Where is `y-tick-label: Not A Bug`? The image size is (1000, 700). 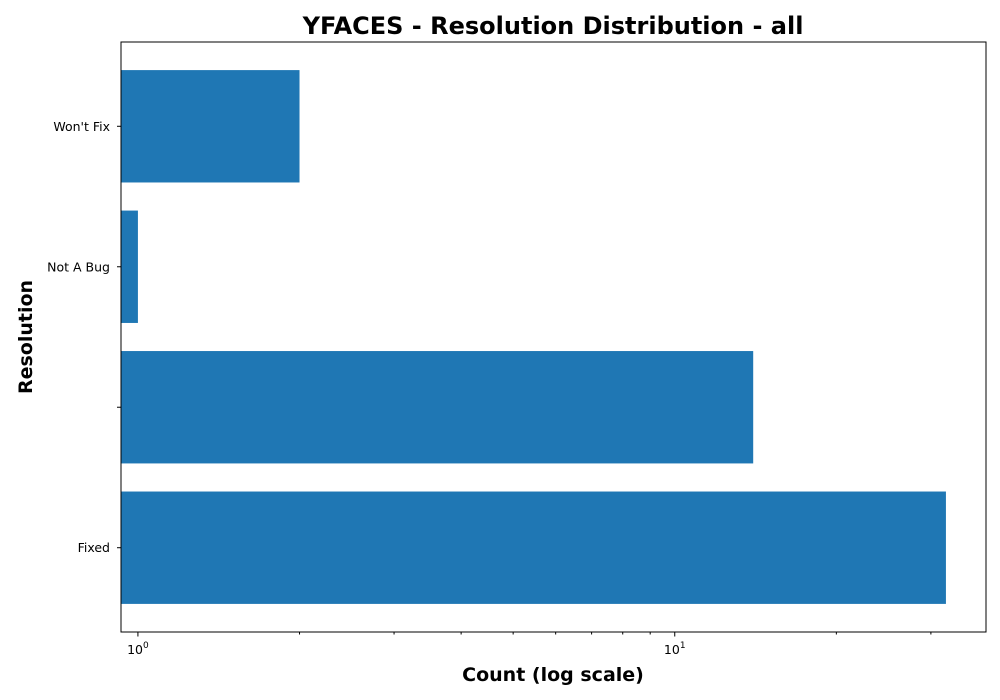 y-tick-label: Not A Bug is located at coordinates (78, 266).